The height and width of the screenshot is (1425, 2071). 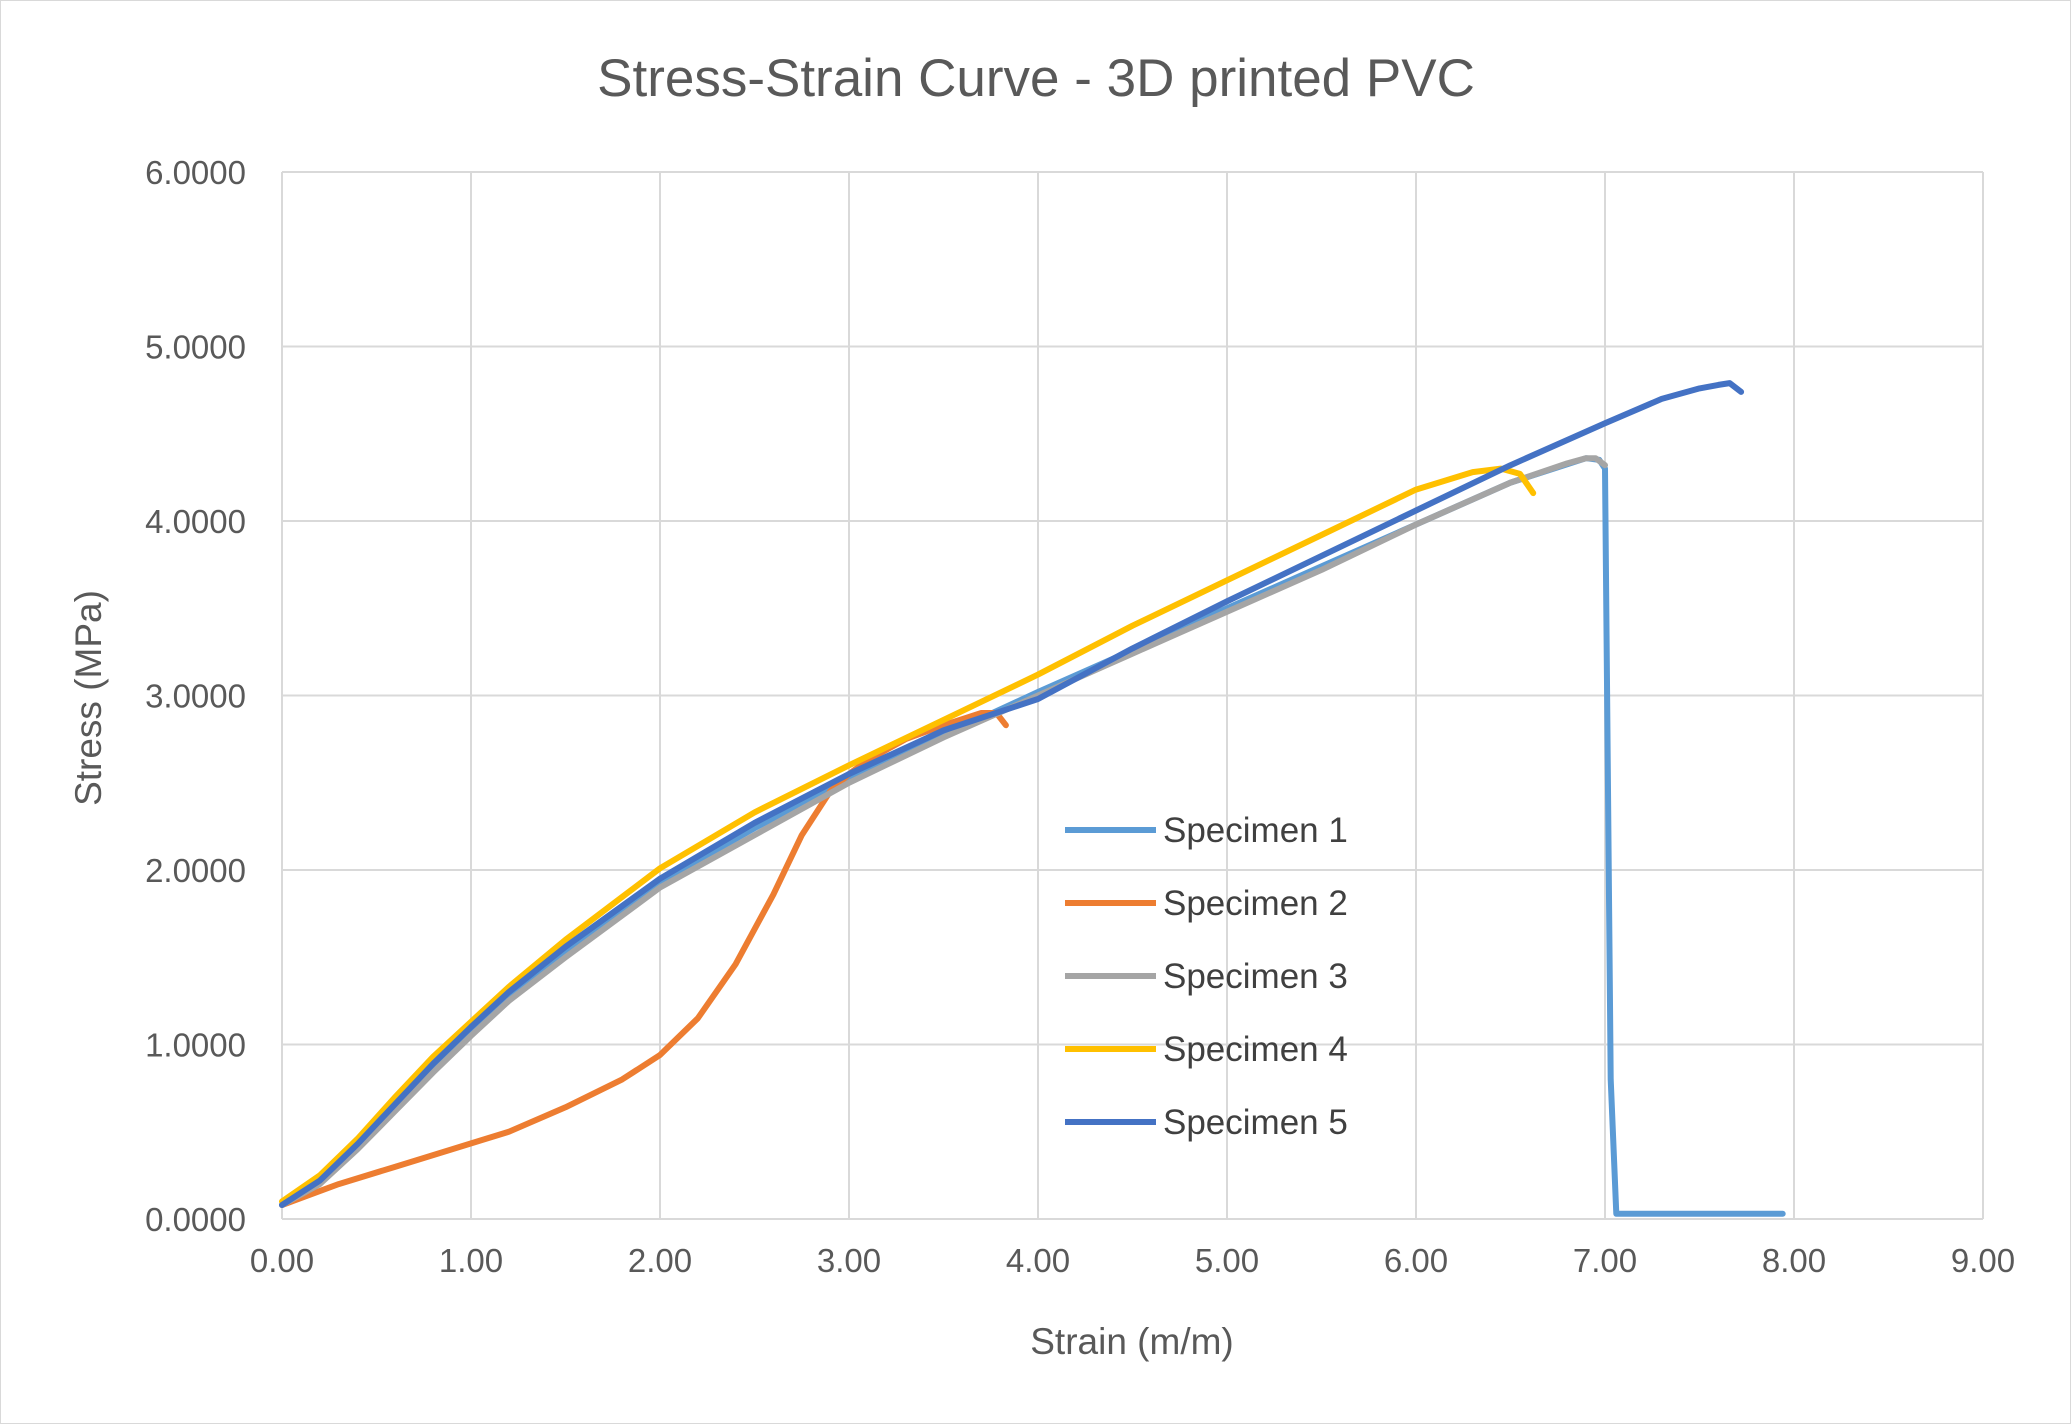 I want to click on x-tick-label: 0.00, so click(x=282, y=1260).